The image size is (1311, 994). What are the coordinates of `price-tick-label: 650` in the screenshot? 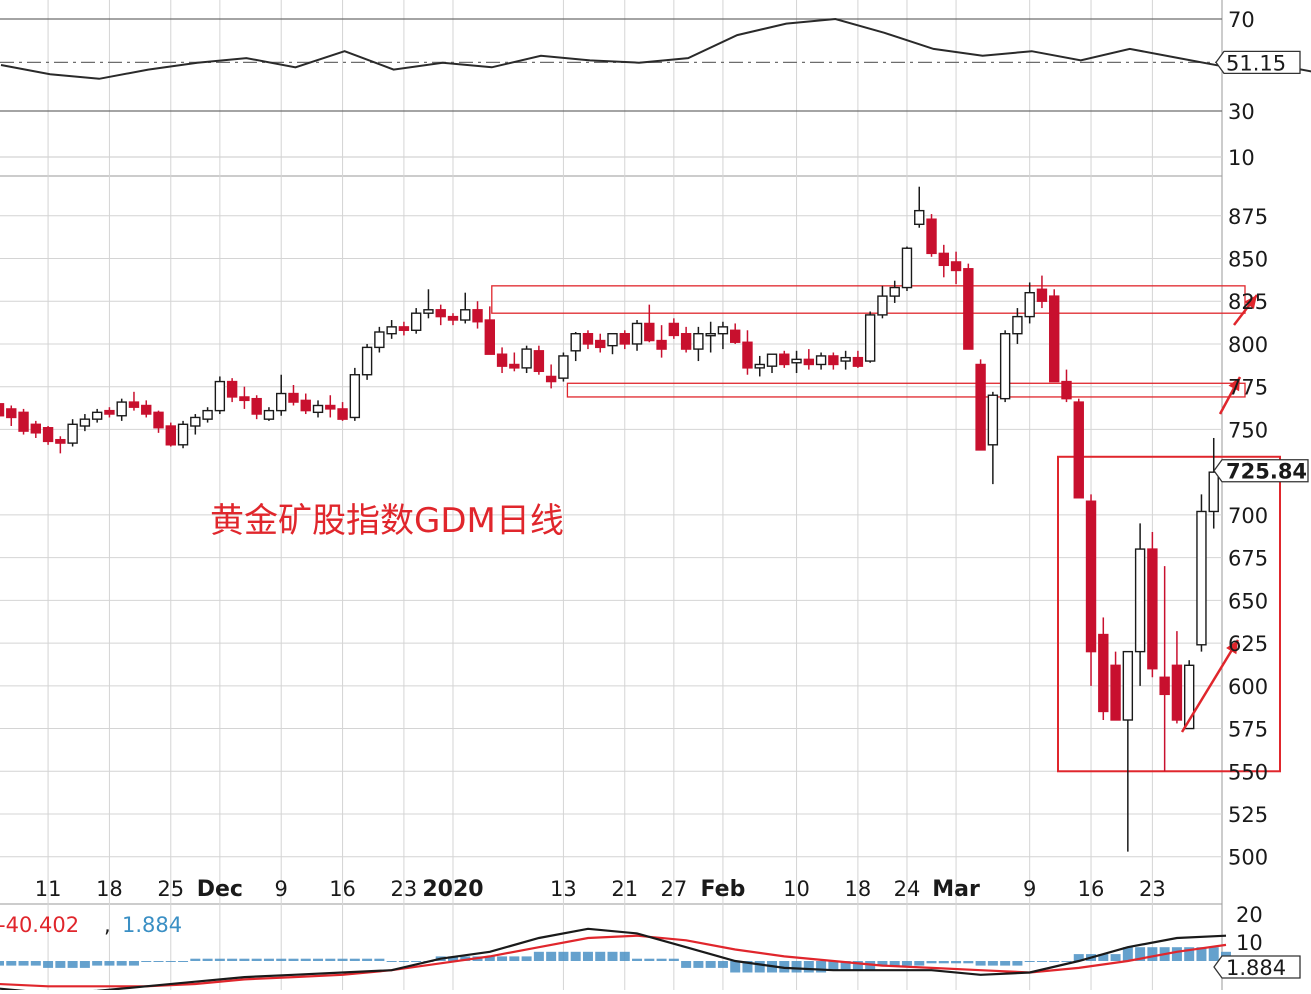 It's located at (1248, 601).